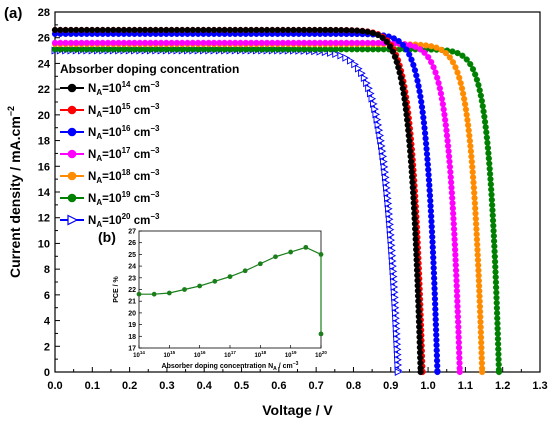  Describe the element at coordinates (124, 110) in the screenshot. I see `legend-label: NA=1015 cm−3` at that location.